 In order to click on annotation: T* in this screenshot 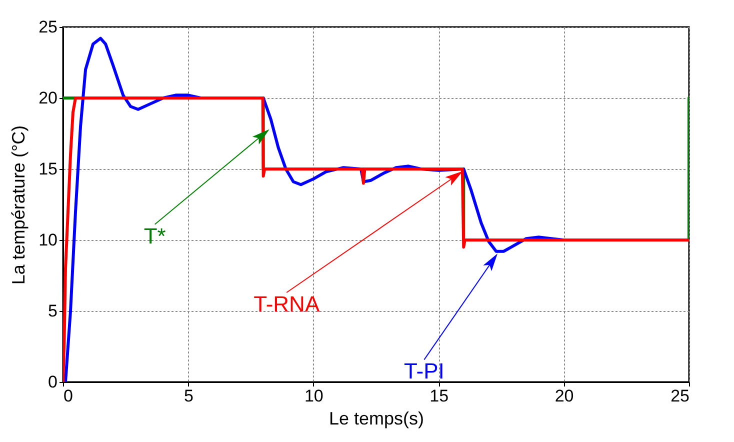, I will do `click(155, 235)`.